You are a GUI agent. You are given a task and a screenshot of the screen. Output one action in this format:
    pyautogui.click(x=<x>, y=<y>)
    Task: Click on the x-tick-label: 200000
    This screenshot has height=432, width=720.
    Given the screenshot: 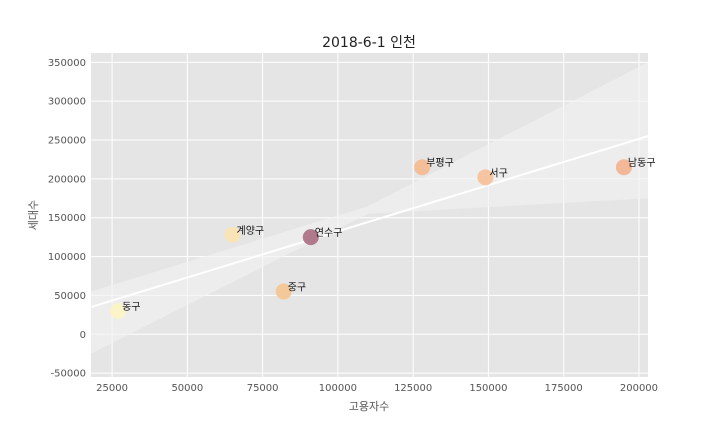 What is the action you would take?
    pyautogui.click(x=639, y=388)
    